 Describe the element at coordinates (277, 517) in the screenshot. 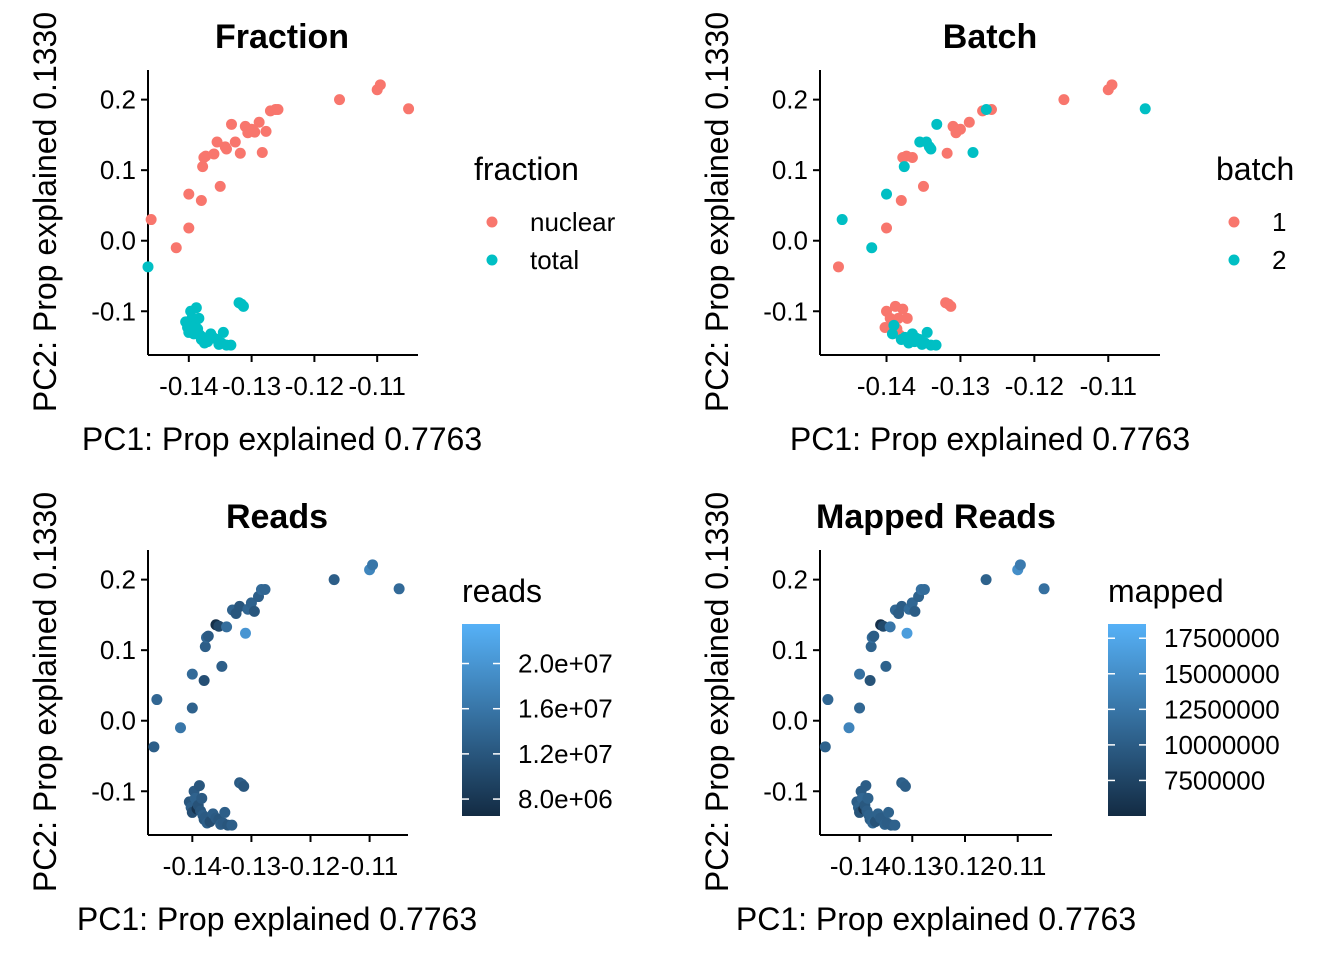

I see `panel-title: Reads` at that location.